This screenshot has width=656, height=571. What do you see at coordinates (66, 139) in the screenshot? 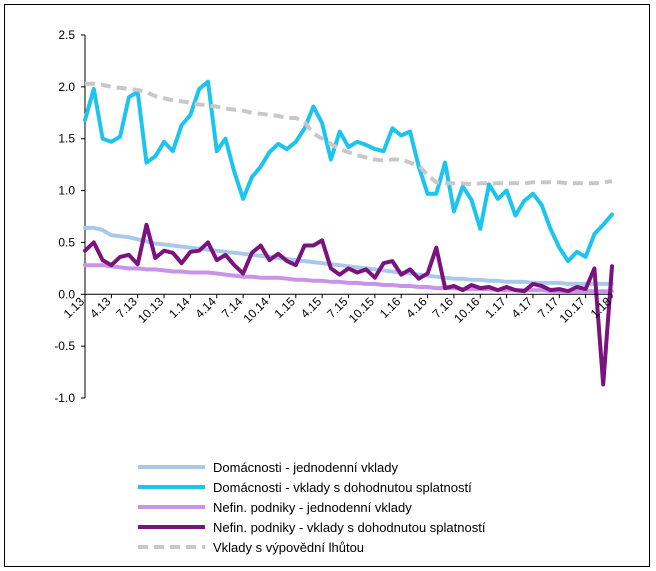
I see `y-tick-label: 1.5` at bounding box center [66, 139].